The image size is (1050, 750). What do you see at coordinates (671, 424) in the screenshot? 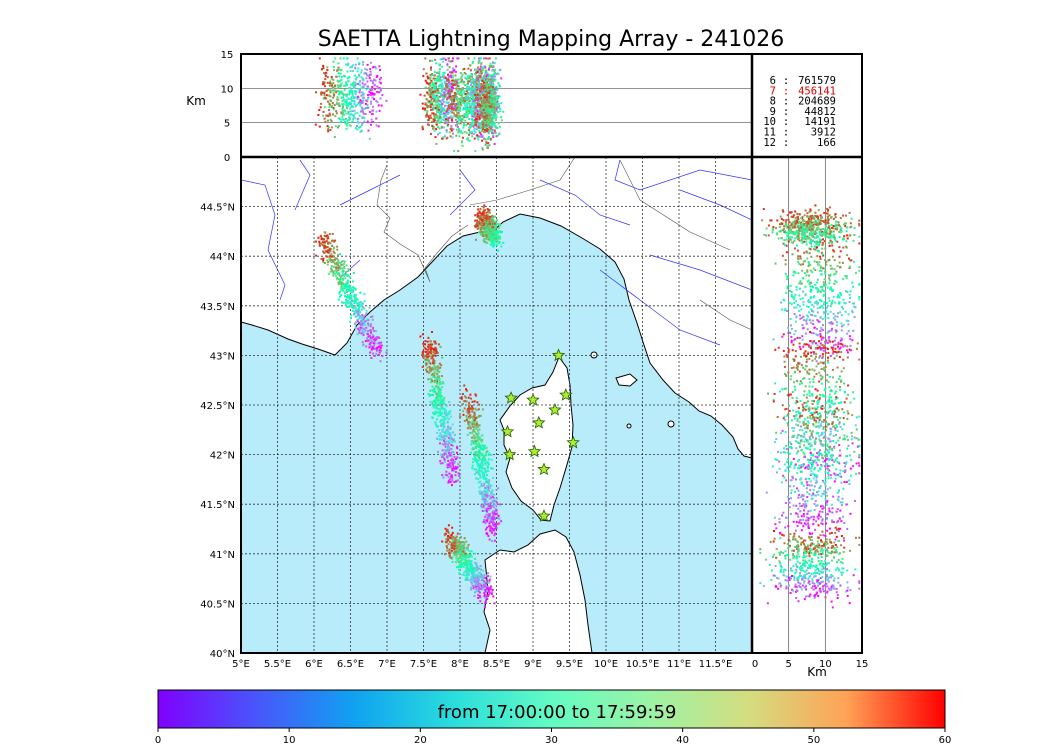
I see `giglio-land` at bounding box center [671, 424].